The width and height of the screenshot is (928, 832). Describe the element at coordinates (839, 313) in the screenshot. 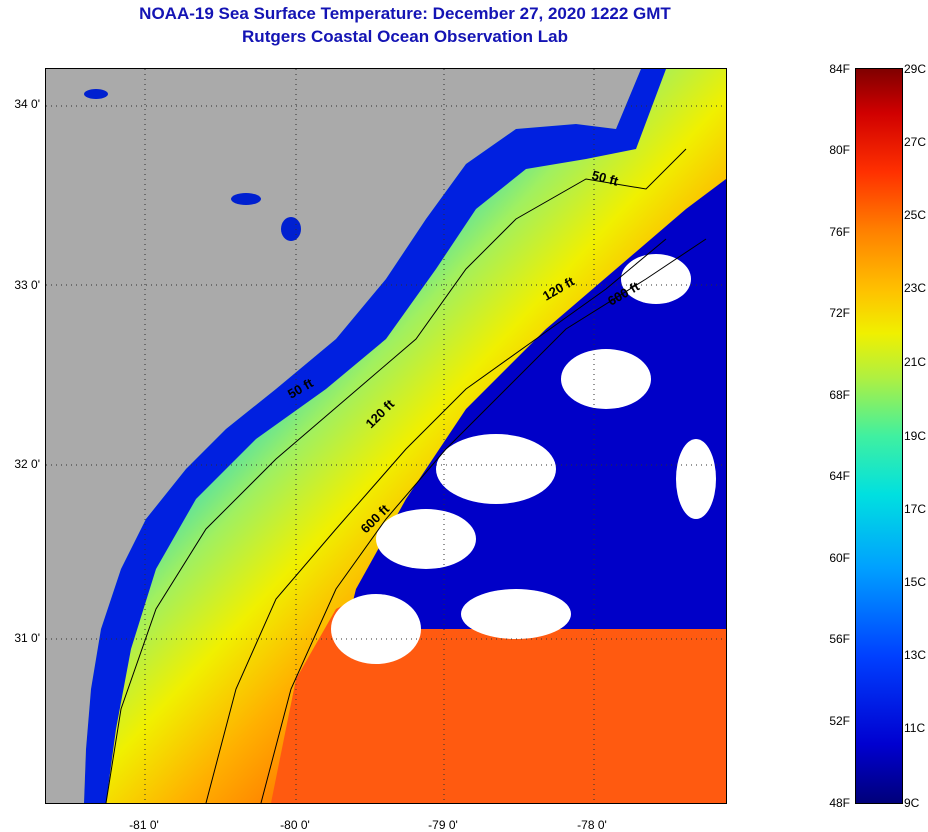

I see `f-label-72: 72F` at that location.